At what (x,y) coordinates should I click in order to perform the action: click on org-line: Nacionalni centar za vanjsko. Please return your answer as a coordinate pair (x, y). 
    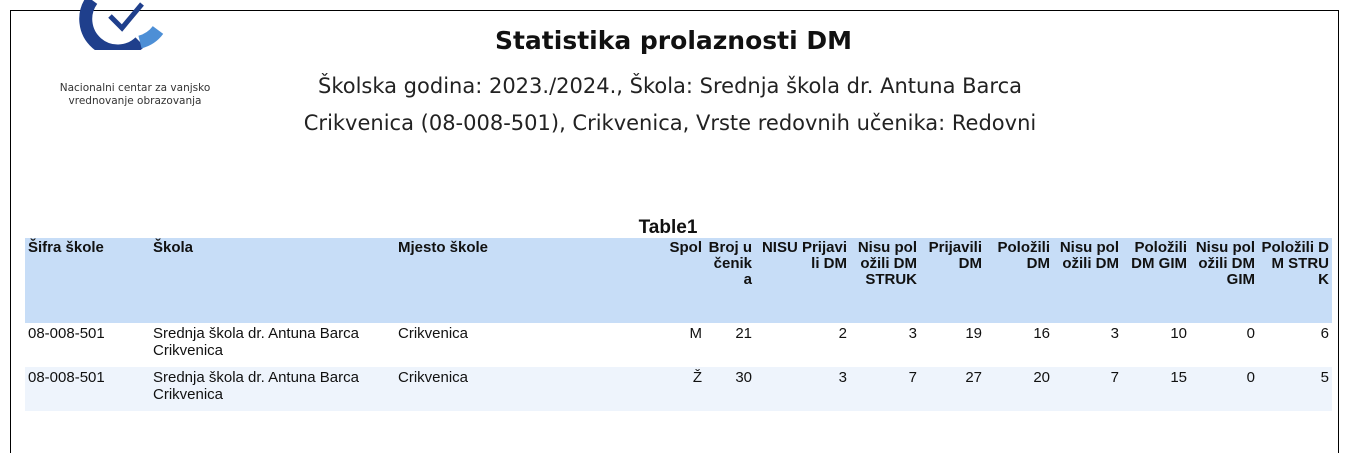
    Looking at the image, I should click on (135, 88).